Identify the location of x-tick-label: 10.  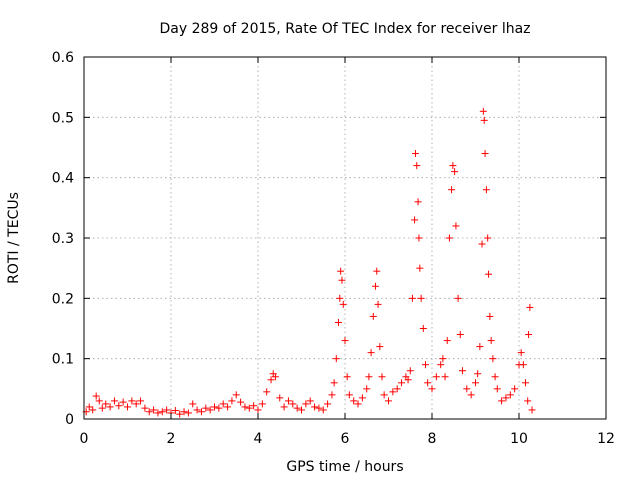
(519, 439).